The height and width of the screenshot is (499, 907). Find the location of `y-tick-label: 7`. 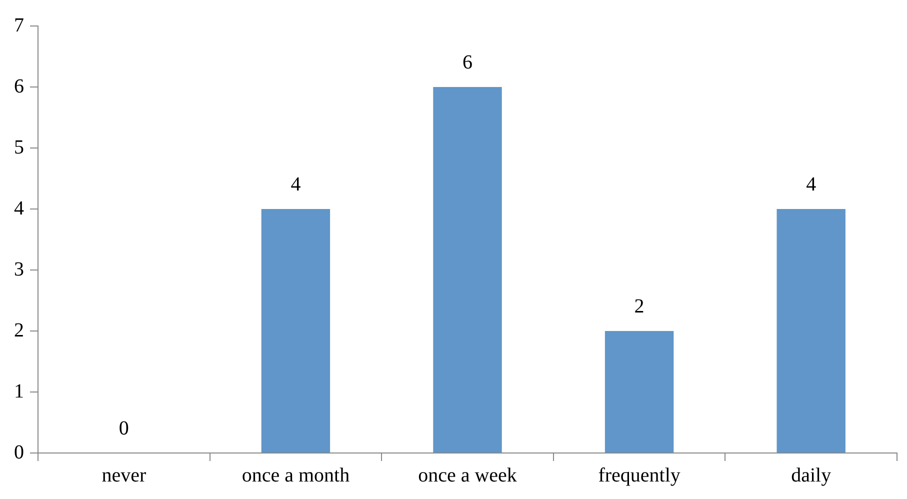

y-tick-label: 7 is located at coordinates (19, 25).